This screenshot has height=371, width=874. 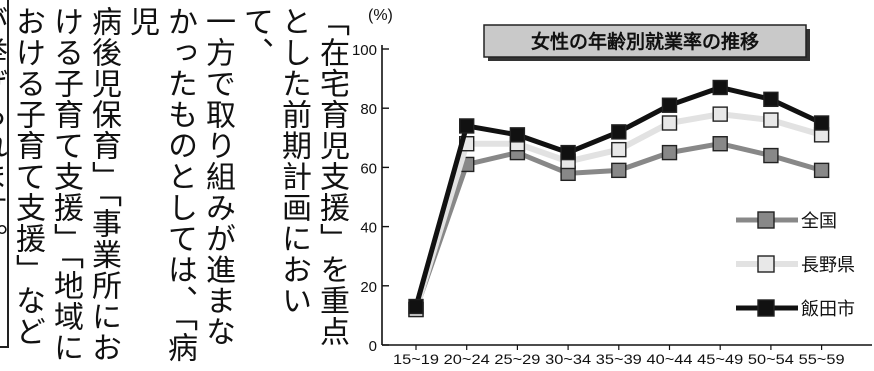 What do you see at coordinates (786, 221) in the screenshot?
I see `legend-item: 全国` at bounding box center [786, 221].